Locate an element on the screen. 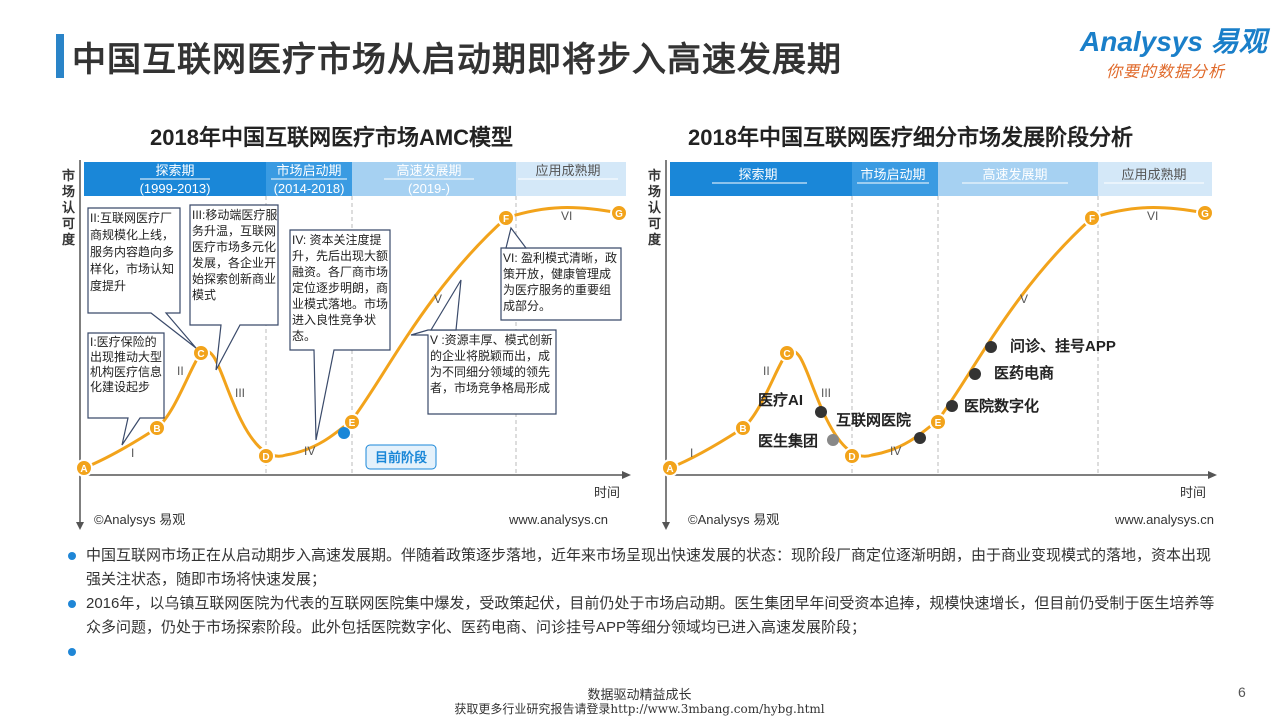  point-c-label: C is located at coordinates (786, 354).